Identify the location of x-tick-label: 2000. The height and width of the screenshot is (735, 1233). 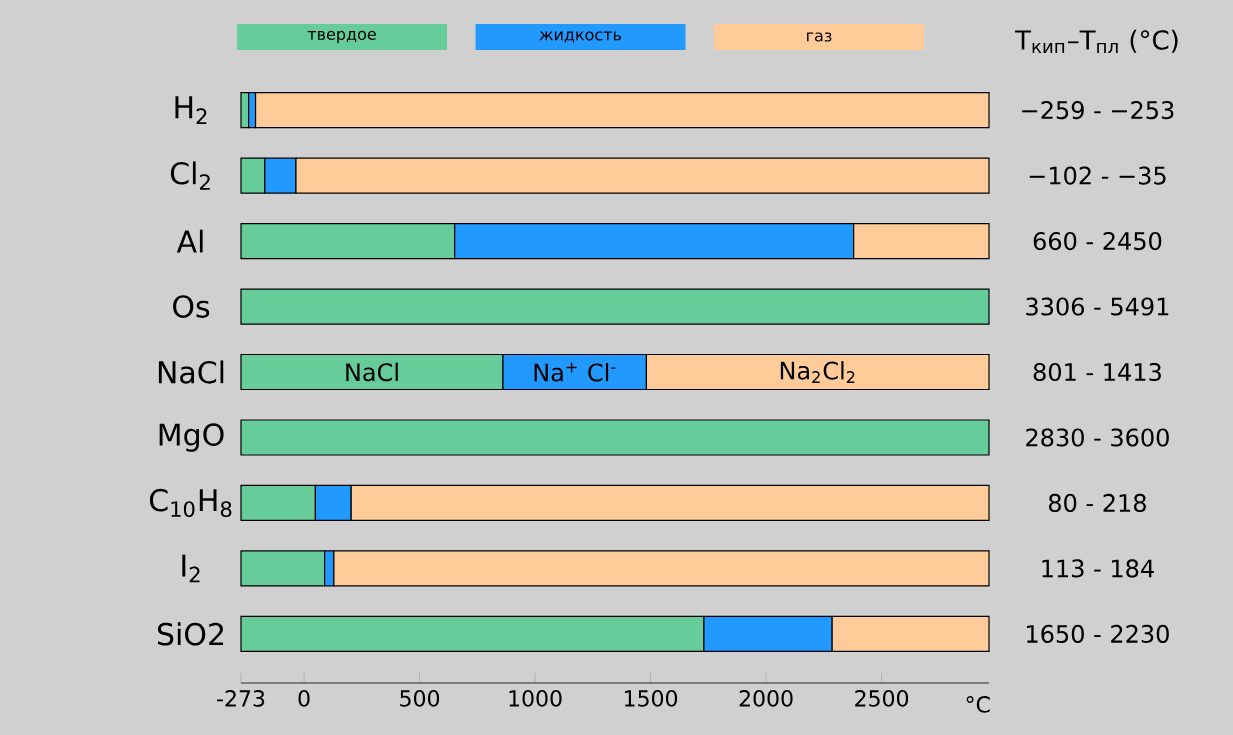
(766, 698).